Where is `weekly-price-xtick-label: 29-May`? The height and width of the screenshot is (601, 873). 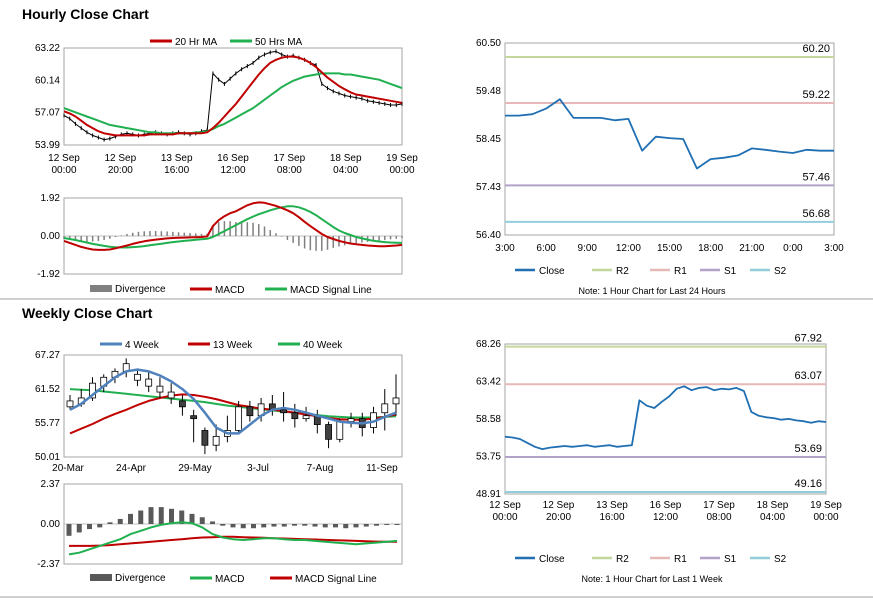
weekly-price-xtick-label: 29-May is located at coordinates (194, 468).